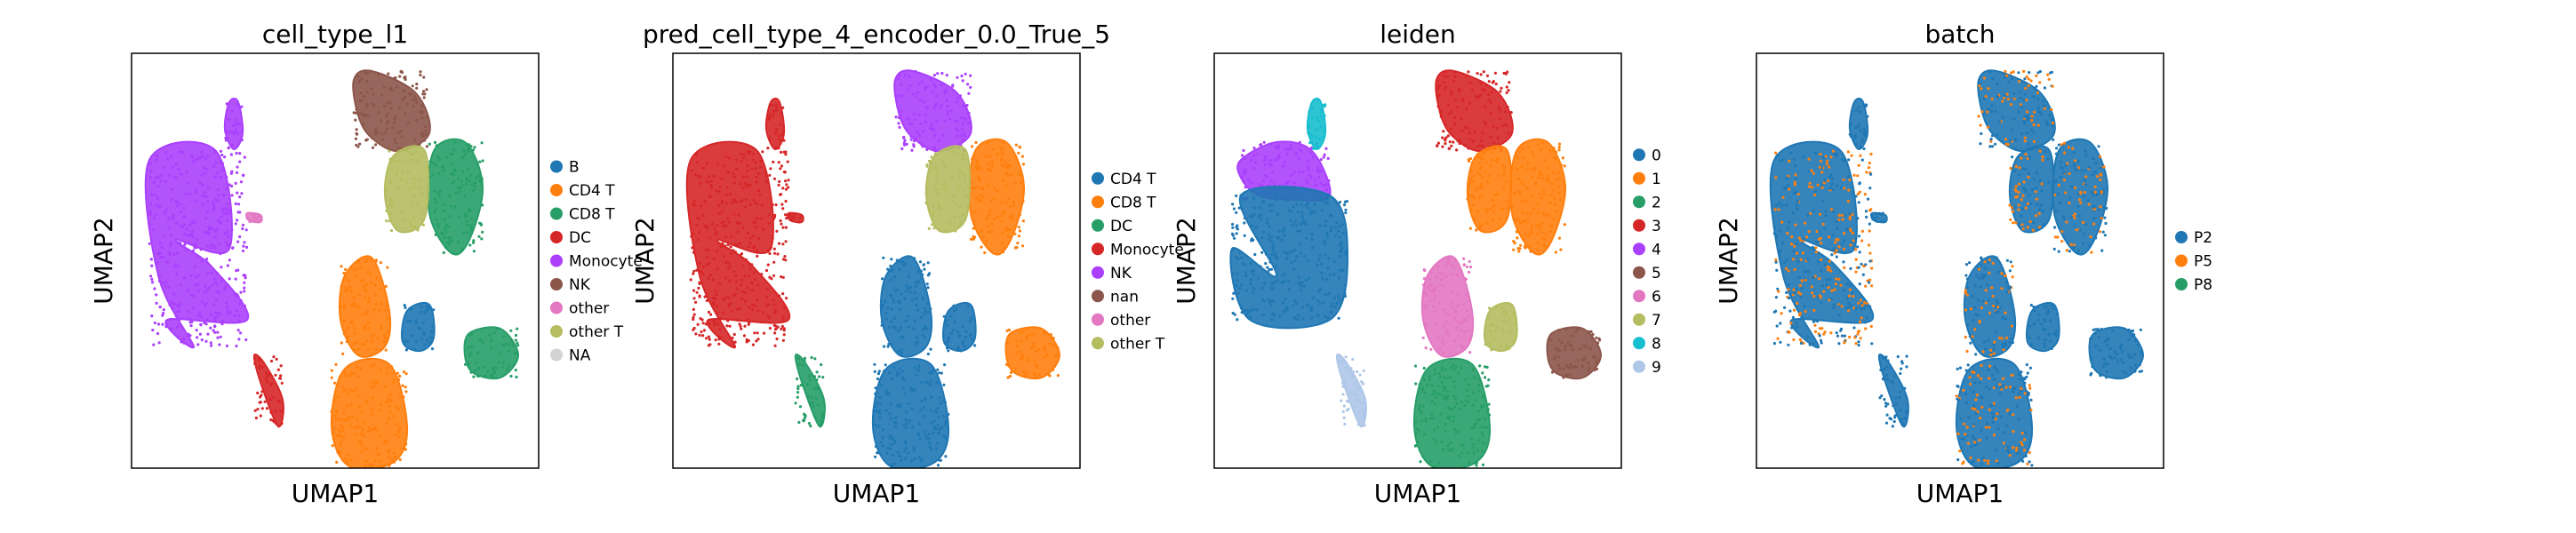 The height and width of the screenshot is (533, 2576). What do you see at coordinates (1656, 344) in the screenshot?
I see `legend-entry: 8` at bounding box center [1656, 344].